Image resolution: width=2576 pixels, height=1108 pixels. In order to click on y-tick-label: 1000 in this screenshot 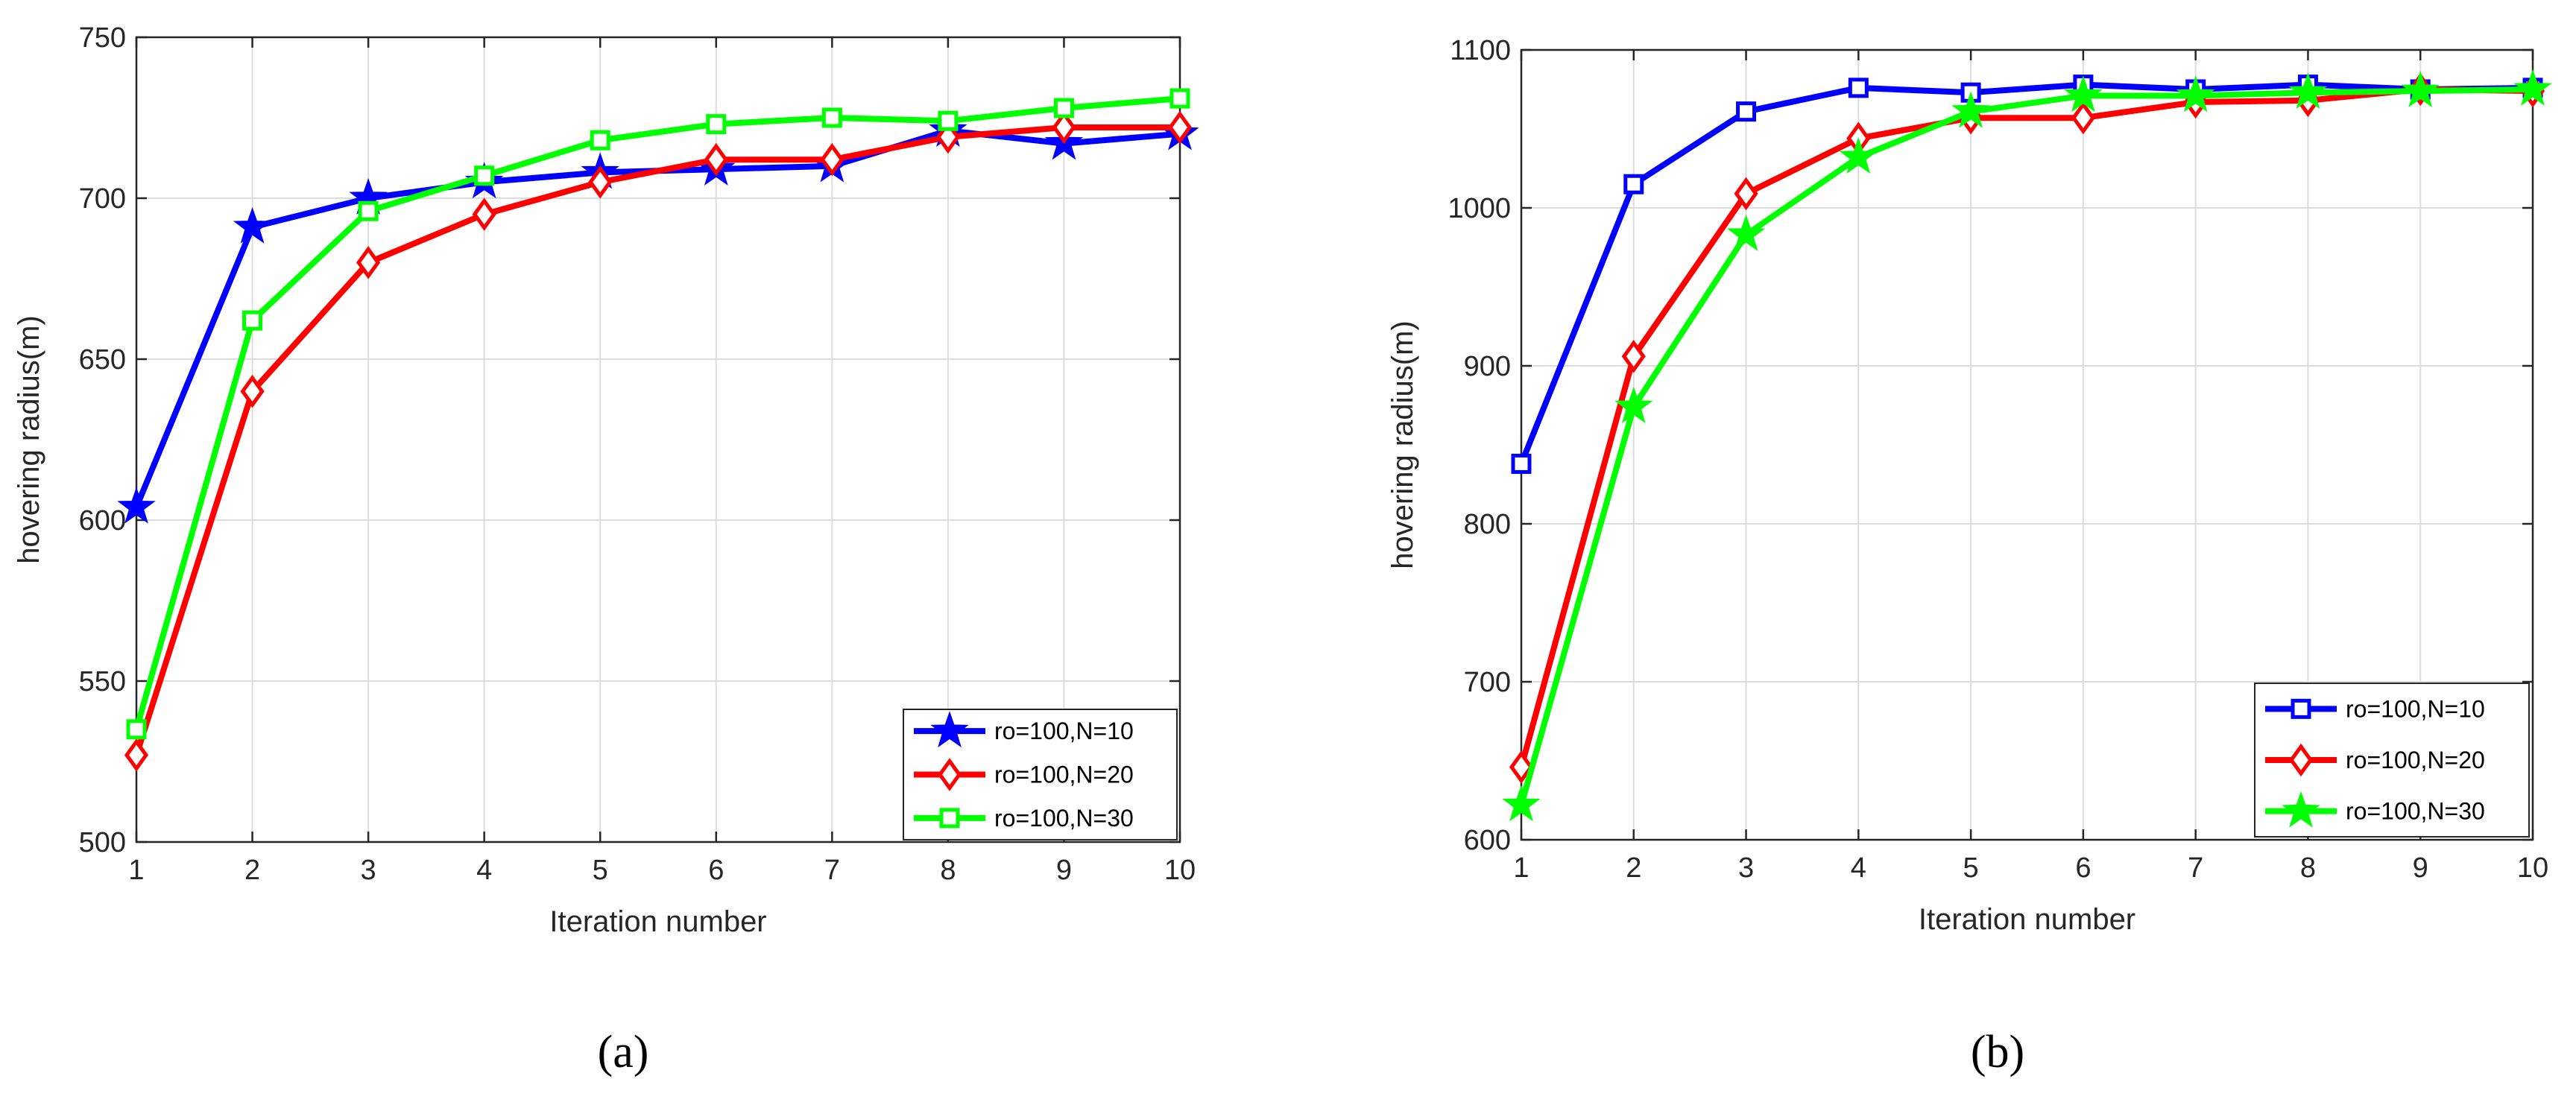, I will do `click(1479, 208)`.